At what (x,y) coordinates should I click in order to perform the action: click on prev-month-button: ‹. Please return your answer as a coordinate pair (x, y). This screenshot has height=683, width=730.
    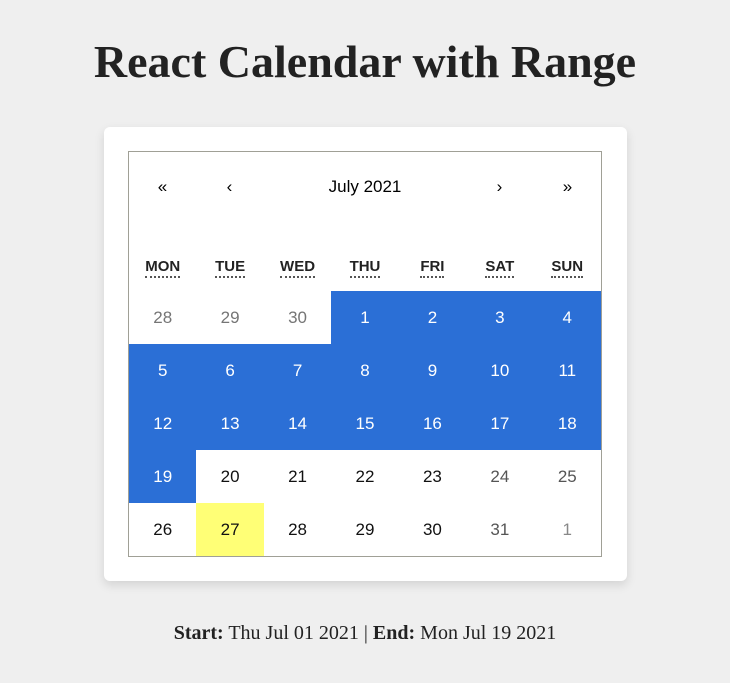
    Looking at the image, I should click on (229, 186).